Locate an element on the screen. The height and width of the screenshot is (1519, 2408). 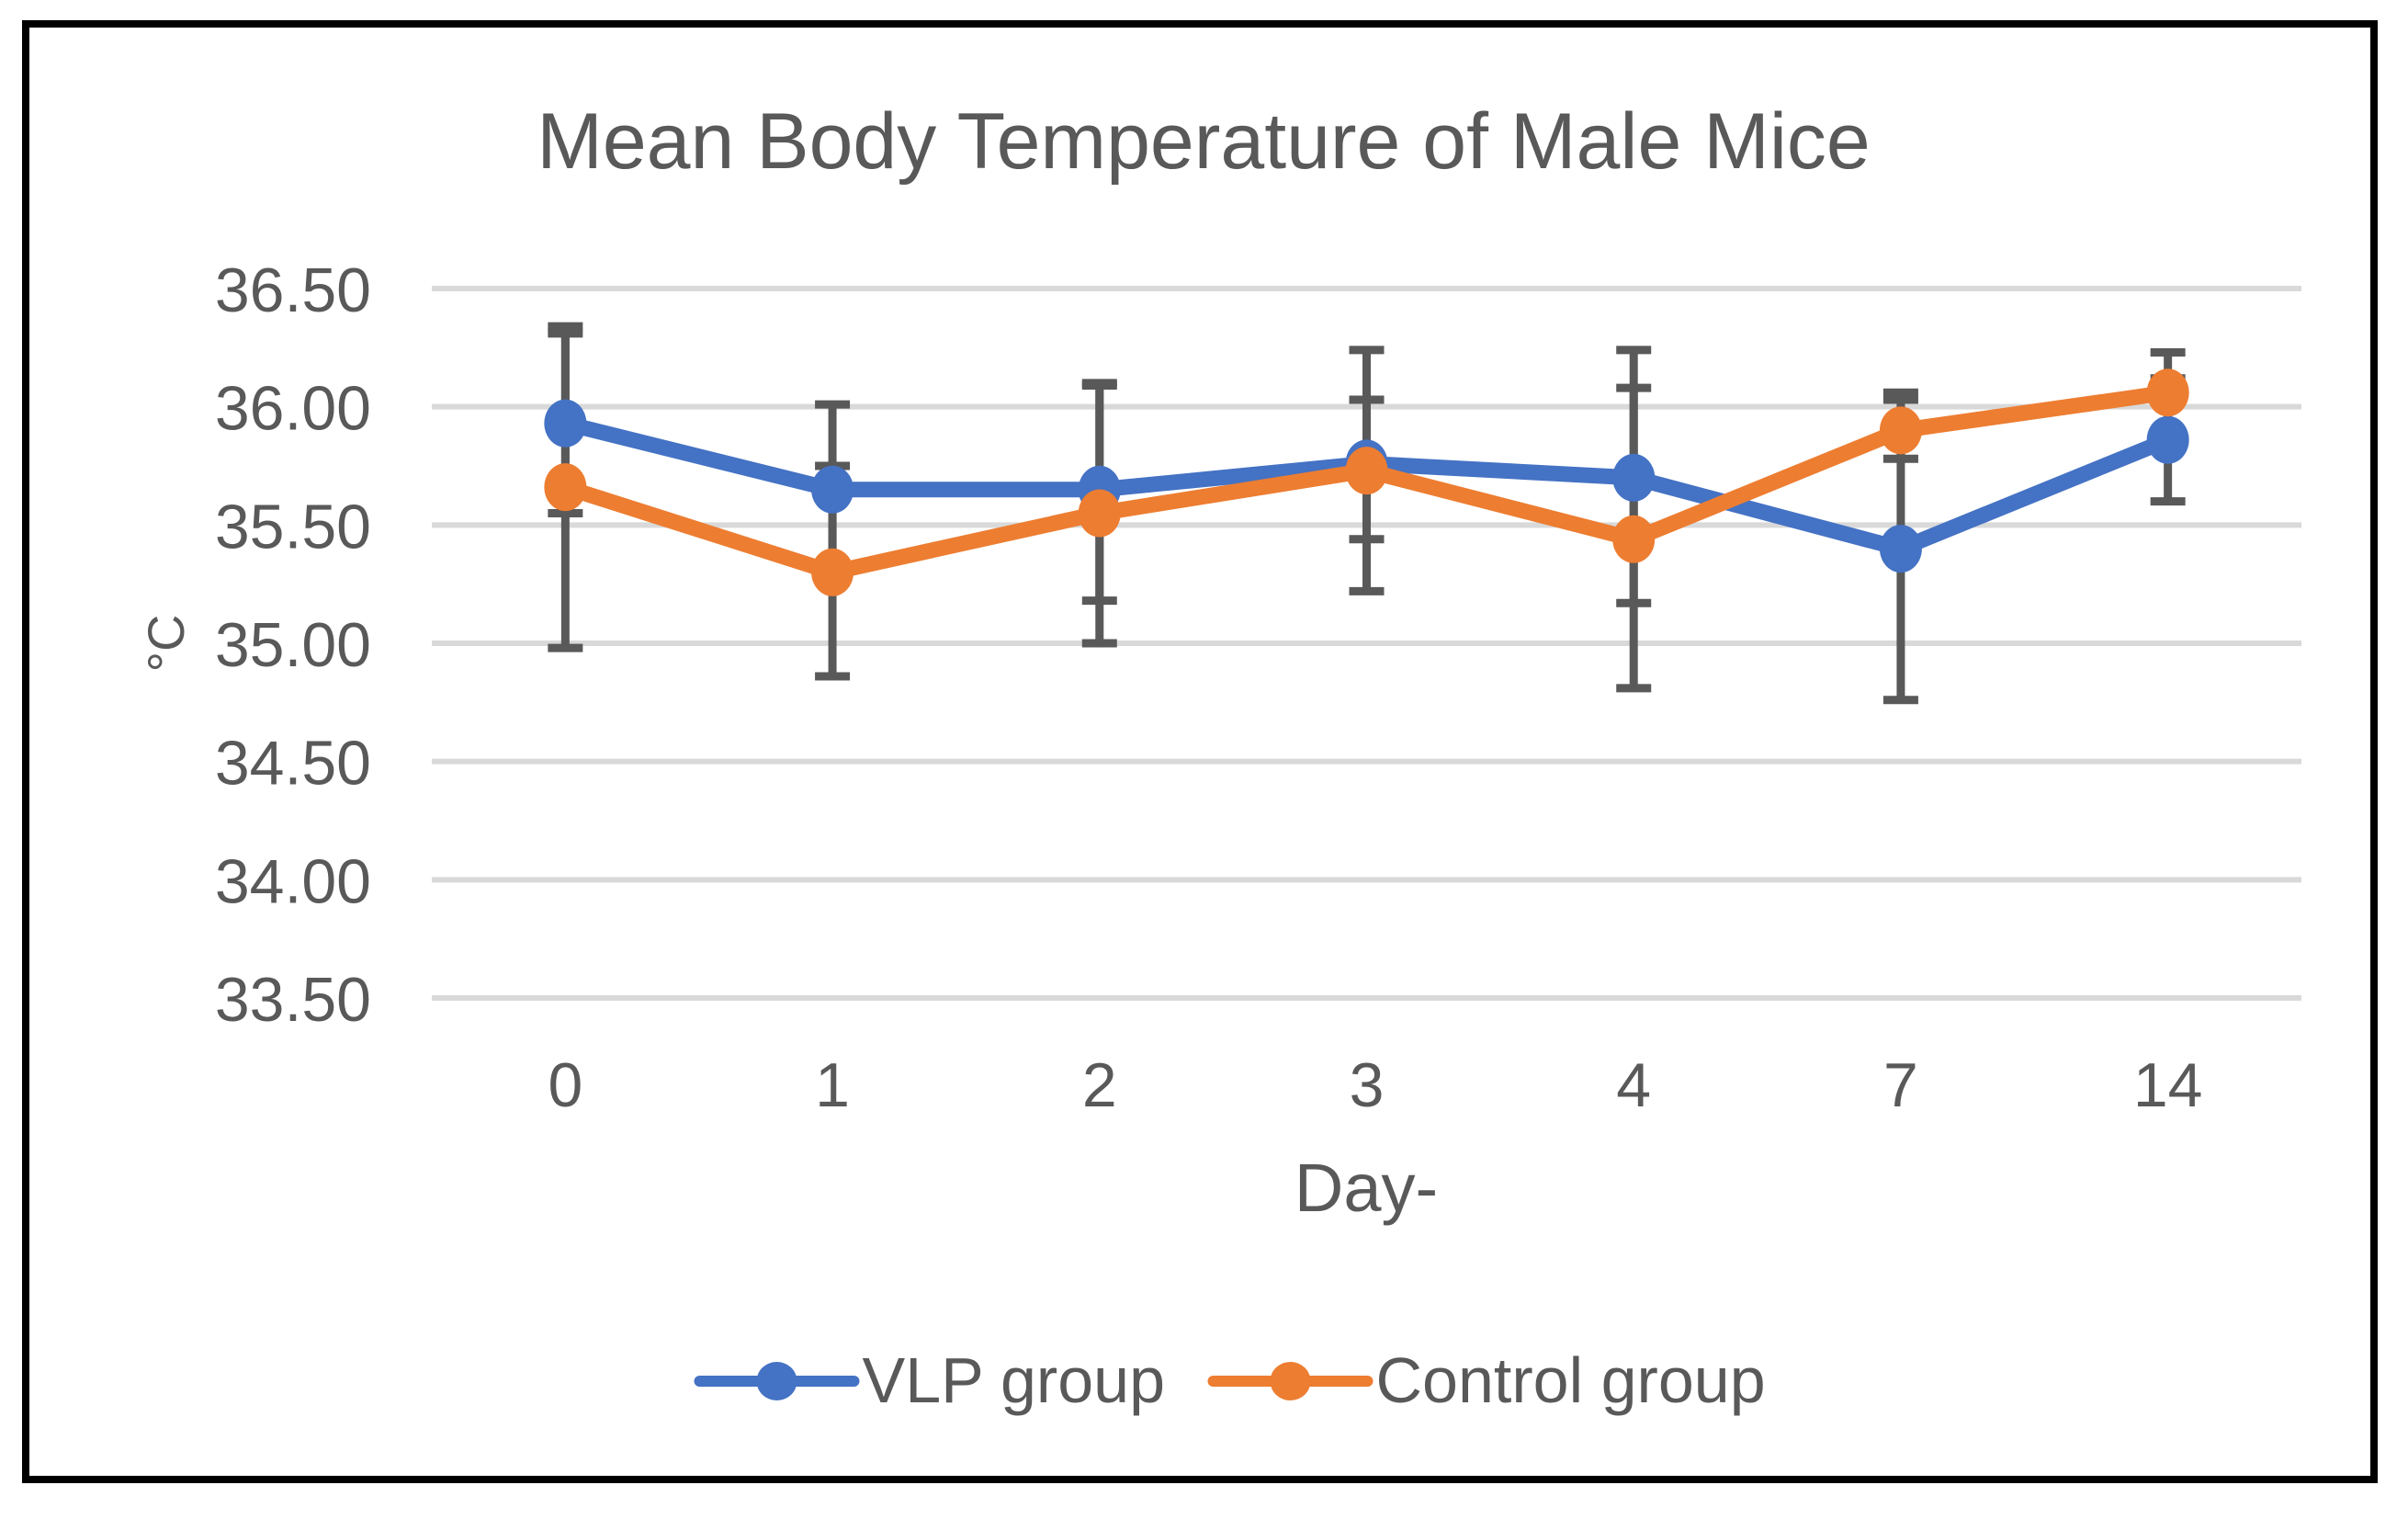
y-axis-title: °C is located at coordinates (166, 644).